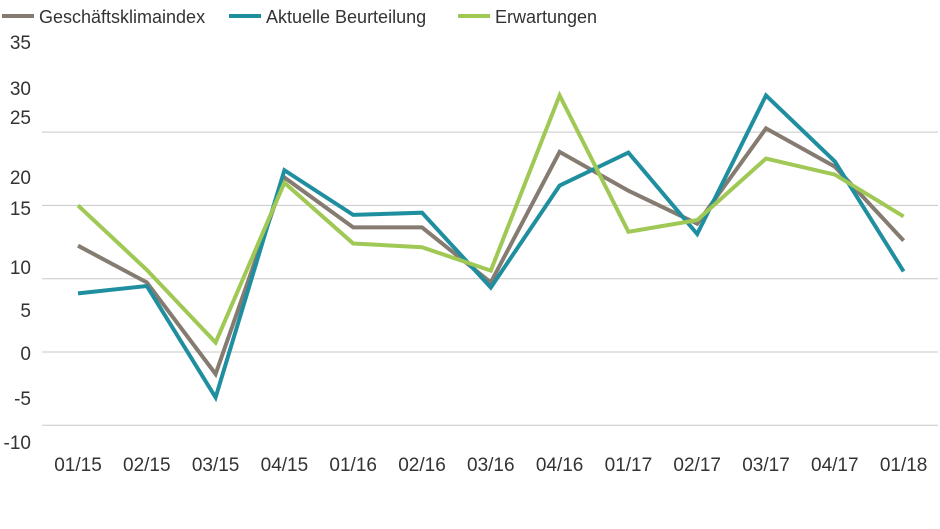 Image resolution: width=940 pixels, height=529 pixels. Describe the element at coordinates (346, 17) in the screenshot. I see `legend-label: Aktuelle Beurteilung` at that location.